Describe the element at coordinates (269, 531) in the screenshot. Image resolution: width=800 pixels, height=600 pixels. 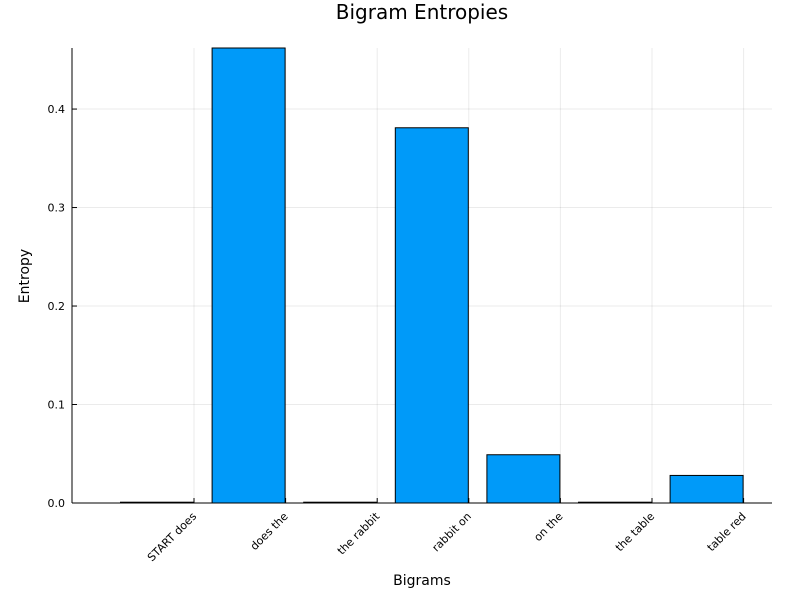
I see `x-tick-label-1: does the` at that location.